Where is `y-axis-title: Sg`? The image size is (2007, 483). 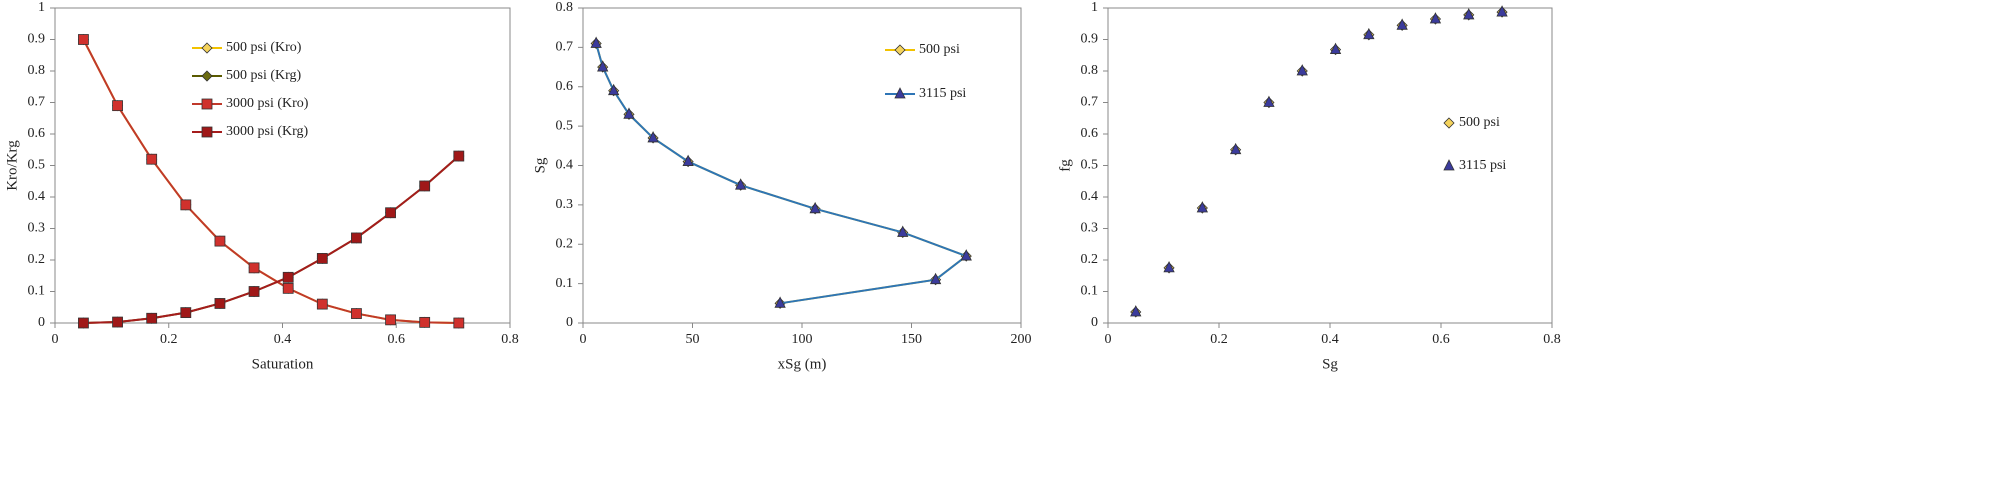 y-axis-title: Sg is located at coordinates (540, 165).